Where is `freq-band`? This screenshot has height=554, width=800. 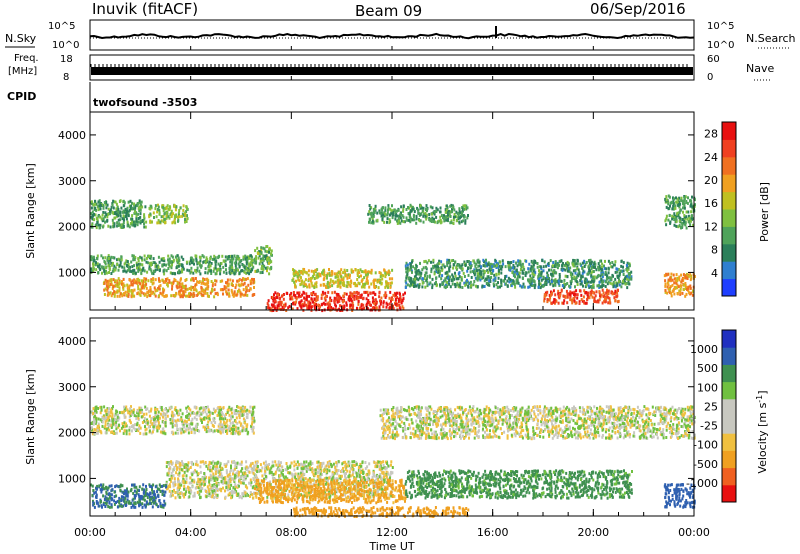
freq-band is located at coordinates (392, 71).